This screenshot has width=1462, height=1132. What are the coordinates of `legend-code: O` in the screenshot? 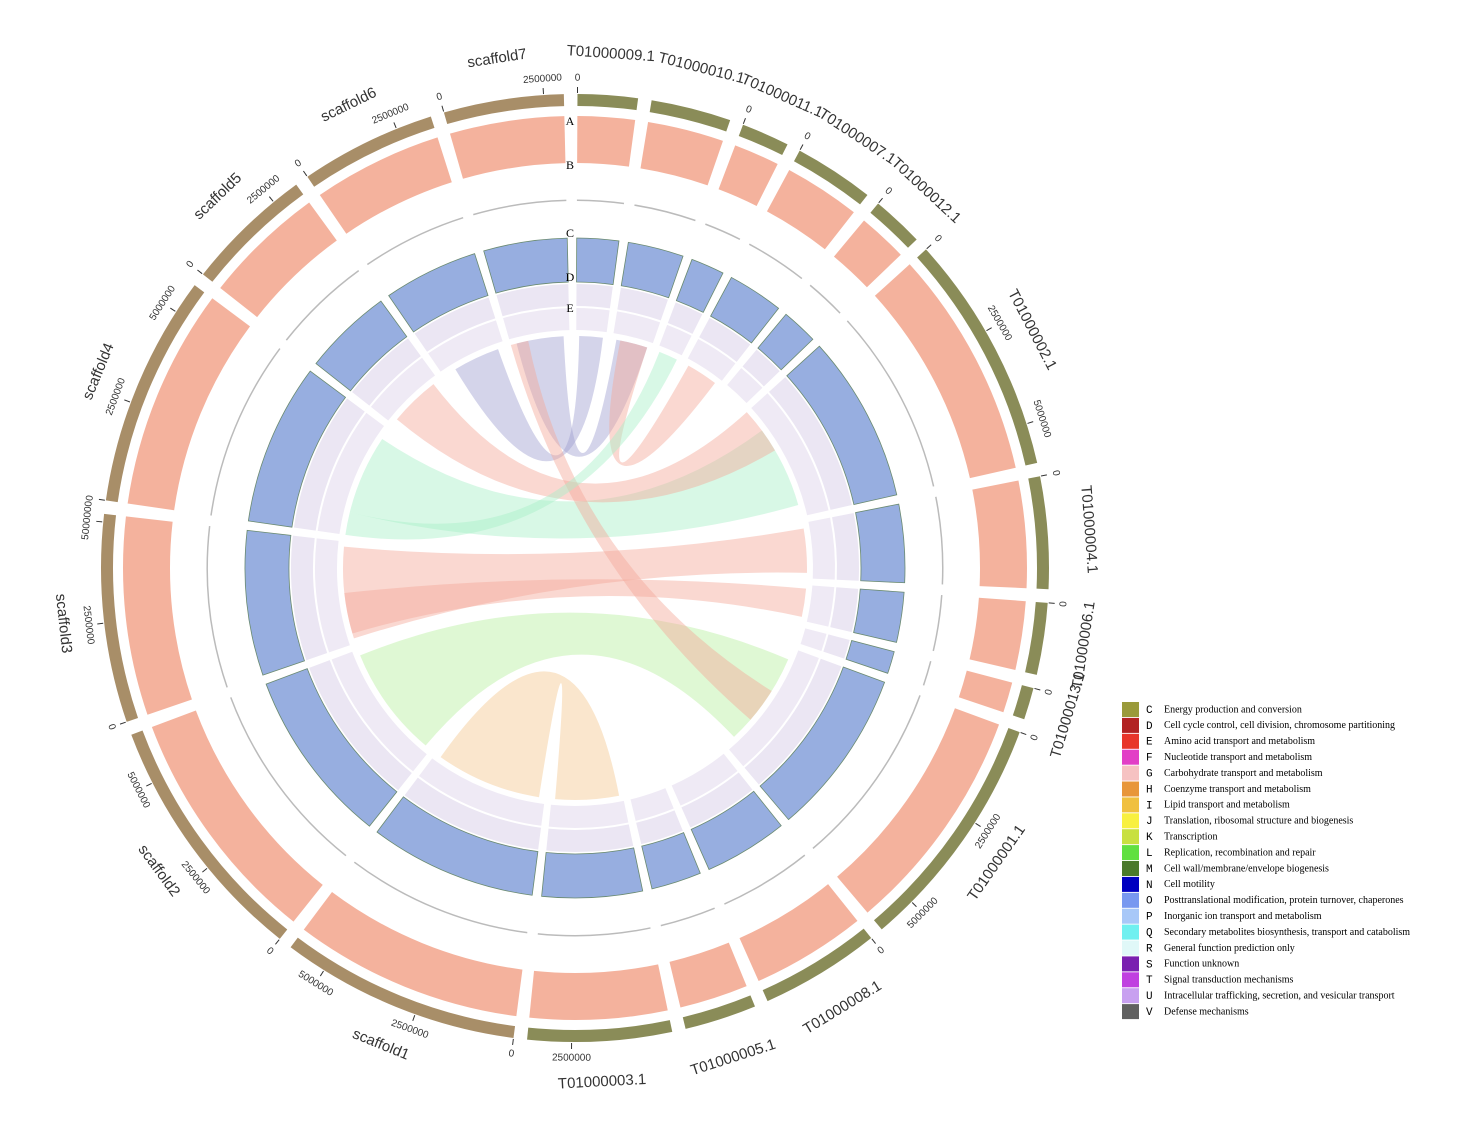 It's located at (1149, 902).